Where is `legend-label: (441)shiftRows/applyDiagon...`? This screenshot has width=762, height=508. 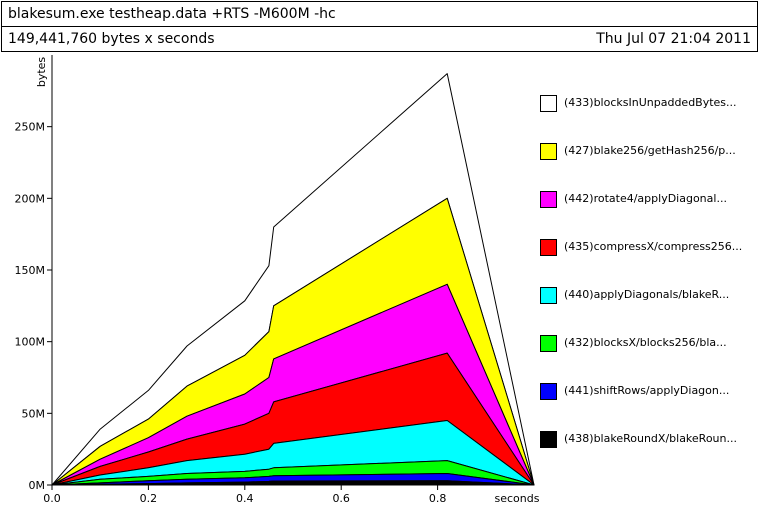
legend-label: (441)shiftRows/applyDiagon... is located at coordinates (647, 390).